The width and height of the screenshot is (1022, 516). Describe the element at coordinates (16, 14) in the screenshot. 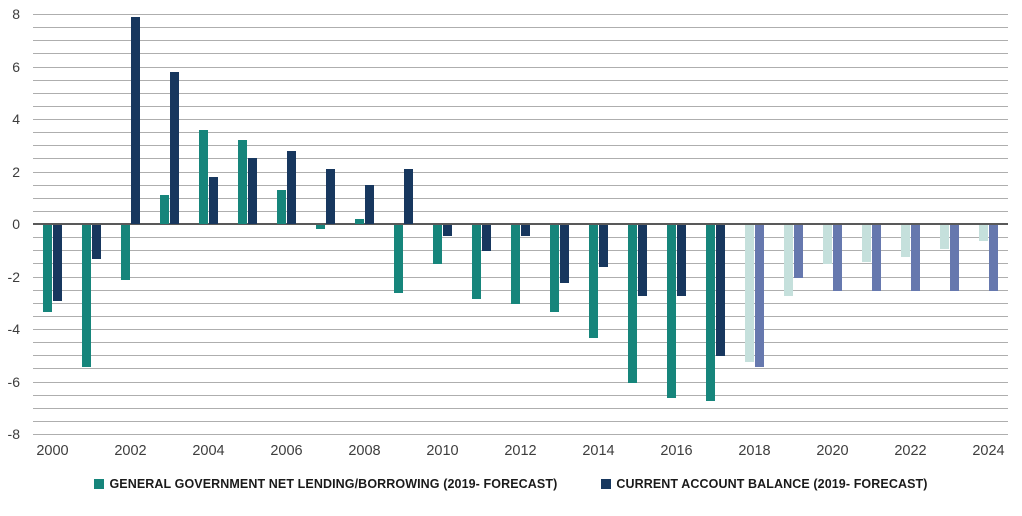

I see `y-tick-label: 8` at that location.